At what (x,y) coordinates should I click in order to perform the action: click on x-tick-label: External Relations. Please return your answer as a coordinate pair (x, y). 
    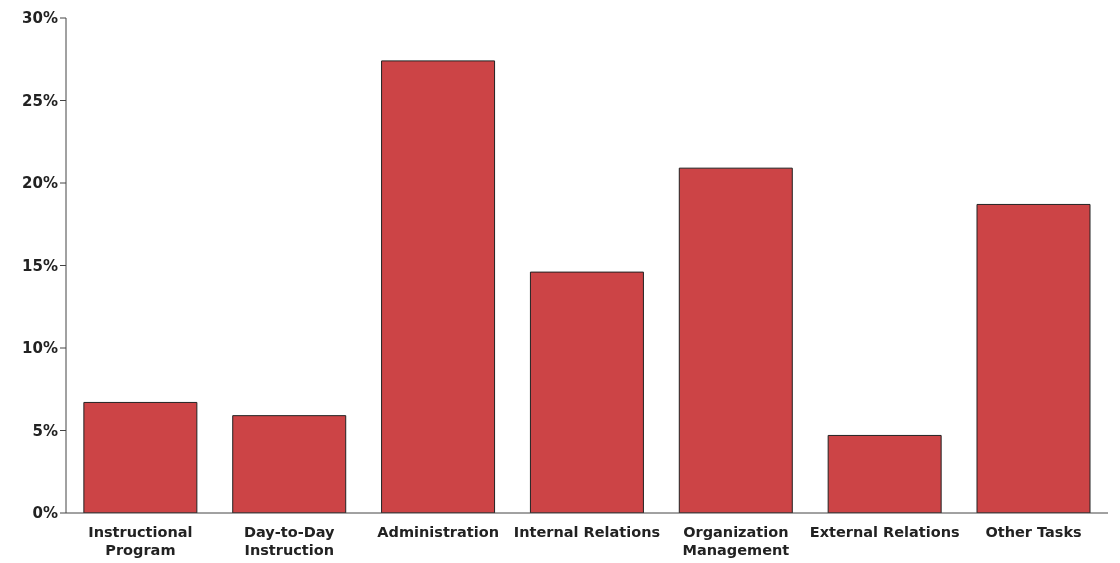
    Looking at the image, I should click on (884, 532).